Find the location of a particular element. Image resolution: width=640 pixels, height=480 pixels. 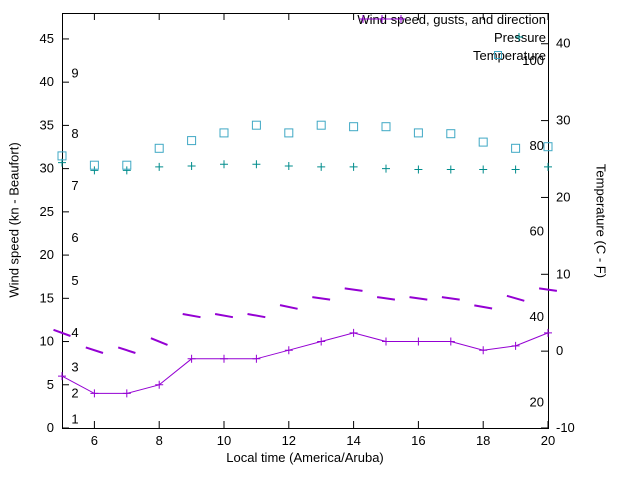

svg-text: 9 is located at coordinates (74, 73).